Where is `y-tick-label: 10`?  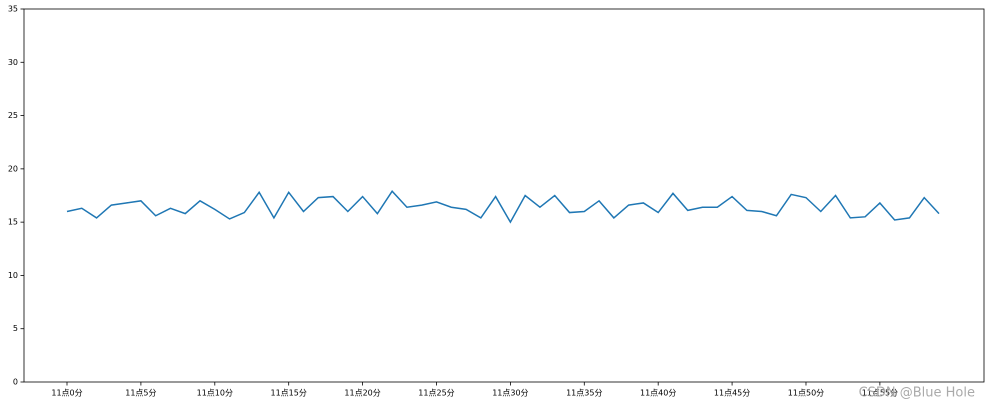 y-tick-label: 10 is located at coordinates (13, 275).